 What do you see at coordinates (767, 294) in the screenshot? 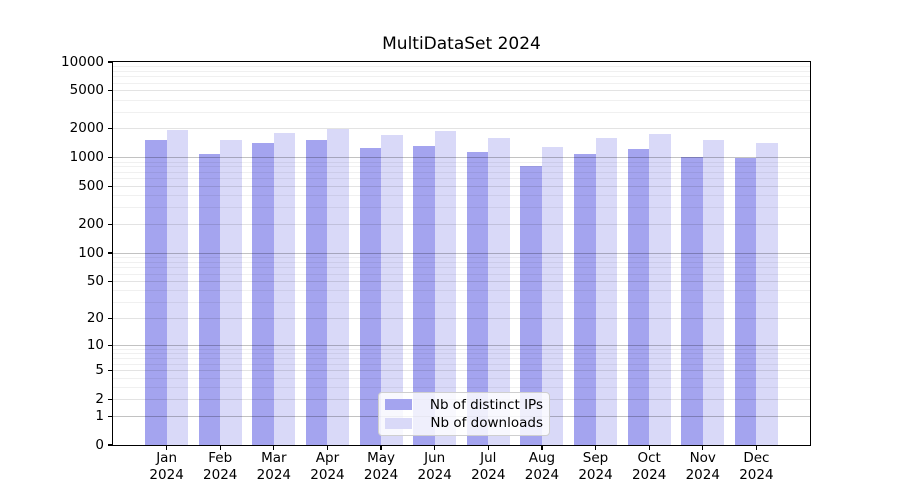
I see `bar-downloads-dec` at bounding box center [767, 294].